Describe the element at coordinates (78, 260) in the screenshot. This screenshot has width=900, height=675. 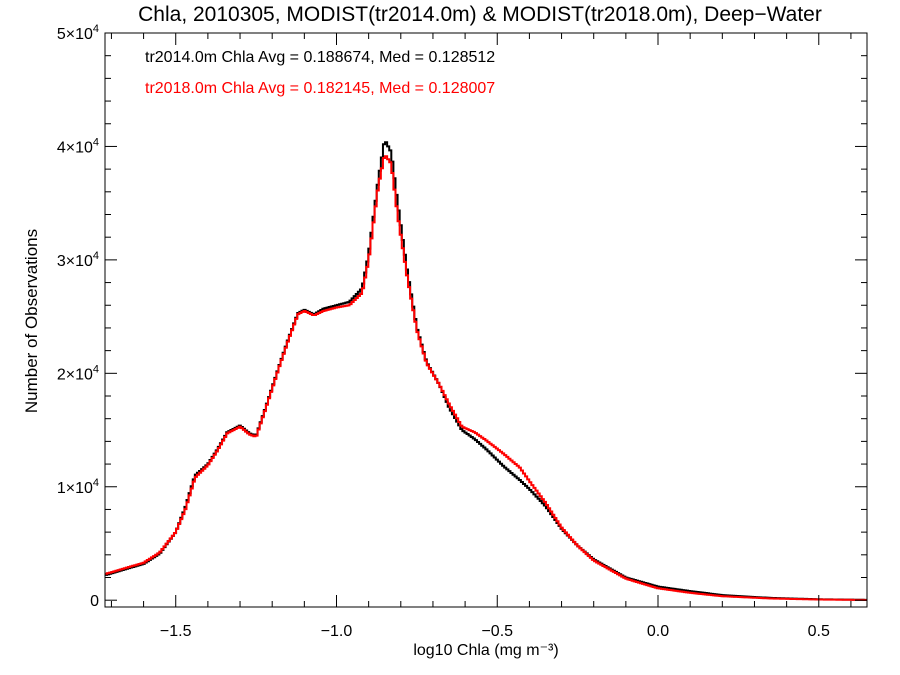
I see `y-tick-label: 3×10⁴` at that location.